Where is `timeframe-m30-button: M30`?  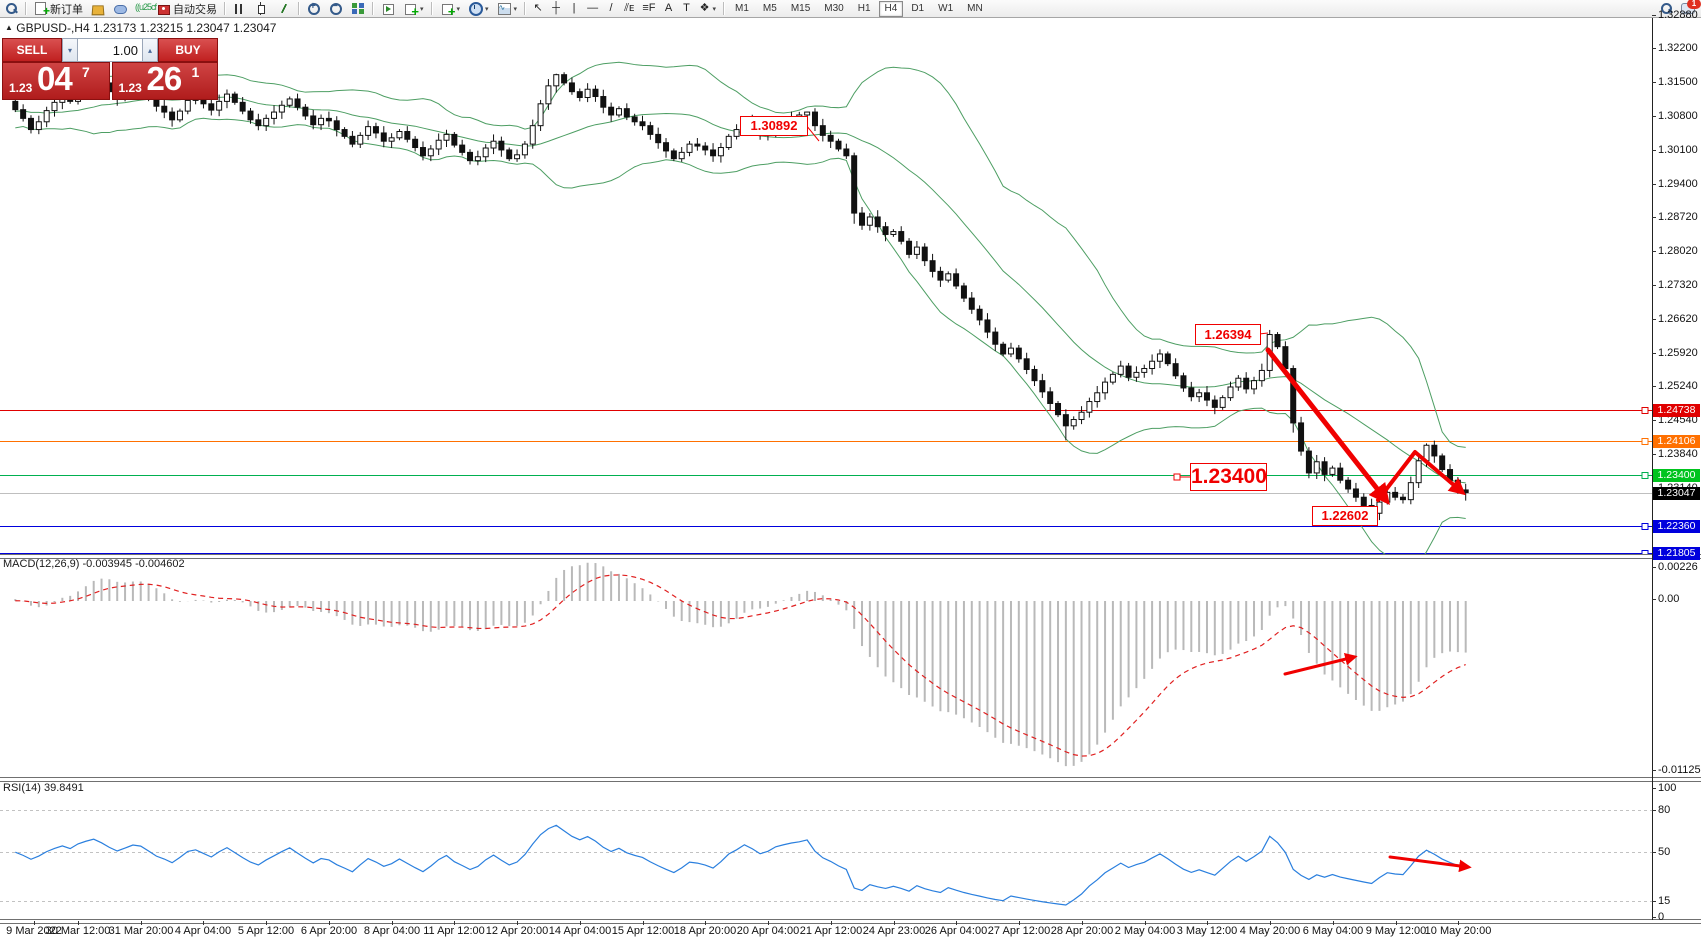
timeframe-m30-button: M30 is located at coordinates (834, 8).